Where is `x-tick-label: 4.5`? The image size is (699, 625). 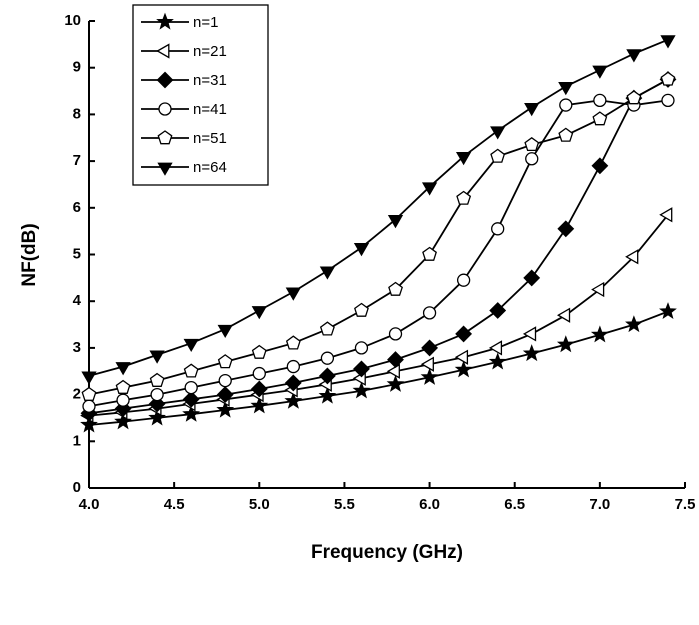
x-tick-label: 4.5 is located at coordinates (174, 504).